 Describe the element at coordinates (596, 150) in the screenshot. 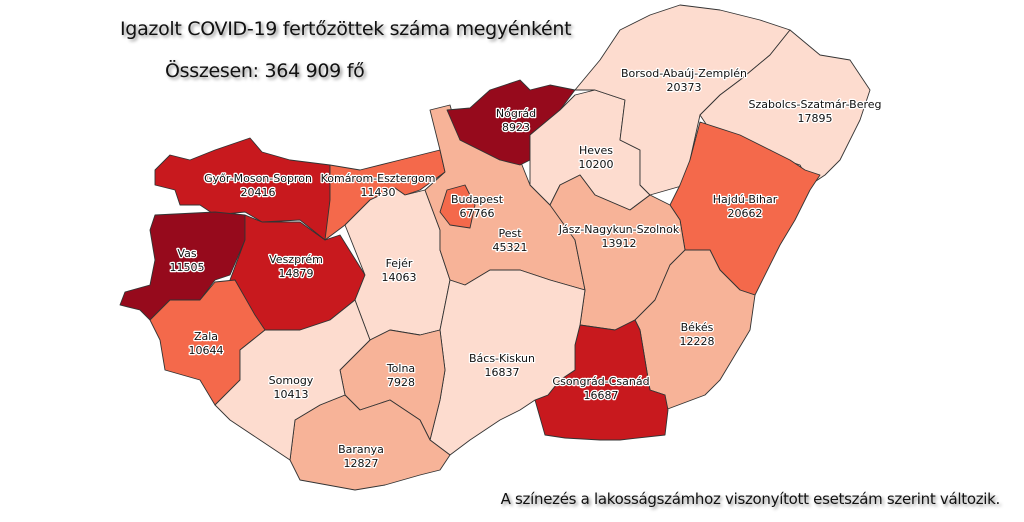

I see `county-name-label: Heves` at that location.